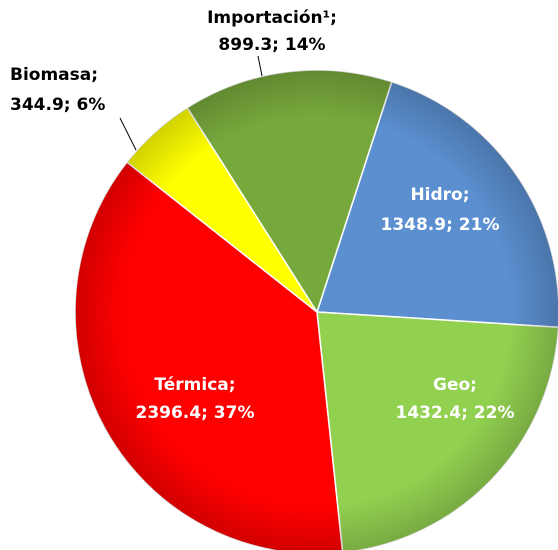 Image resolution: width=558 pixels, height=550 pixels. I want to click on slice-label-name: Térmica;, so click(194, 385).